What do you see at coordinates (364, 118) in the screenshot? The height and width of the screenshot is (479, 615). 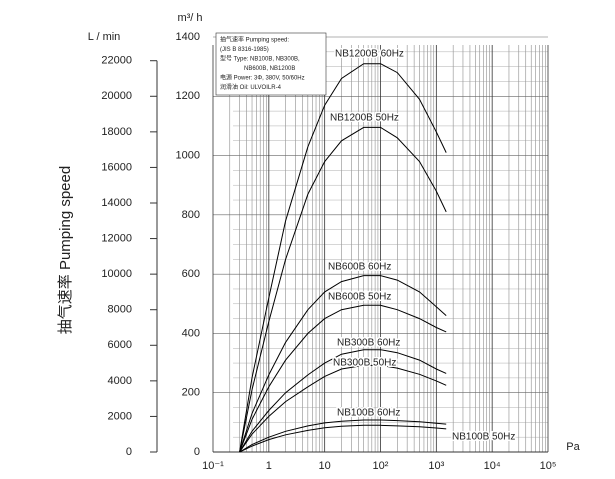 I see `series-label: NB1200B 50Hz` at bounding box center [364, 118].